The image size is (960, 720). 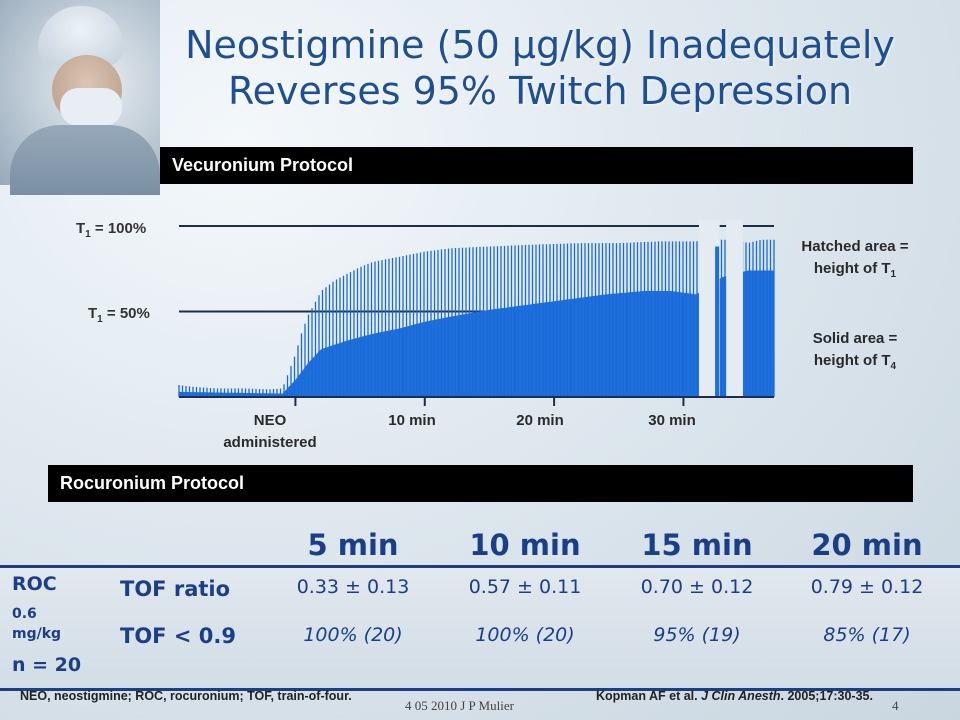 I want to click on legend-solid: Solid area = height of T4, so click(x=855, y=351).